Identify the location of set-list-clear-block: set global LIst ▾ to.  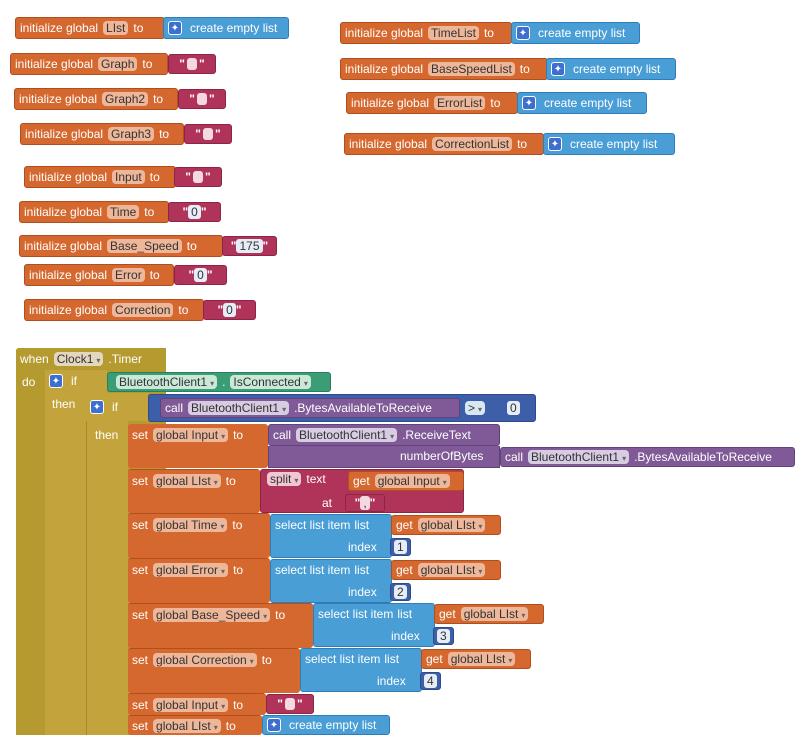
(195, 725).